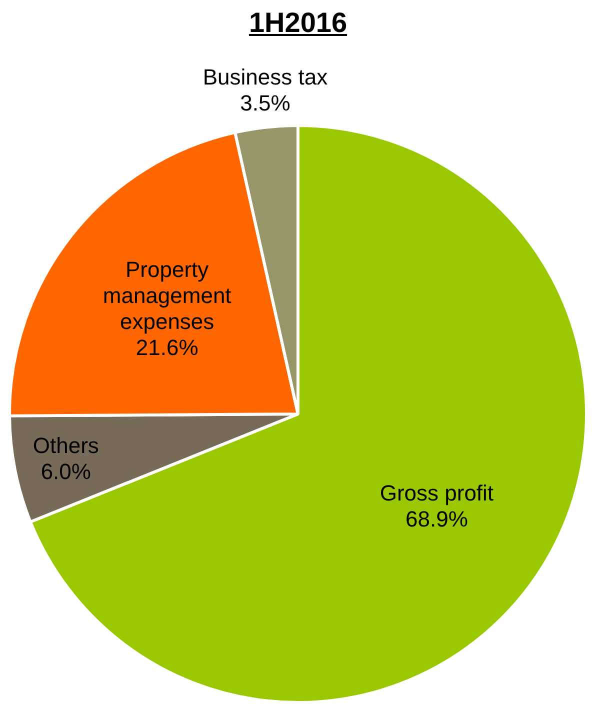 Image resolution: width=596 pixels, height=720 pixels. Describe the element at coordinates (65, 471) in the screenshot. I see `data-label: 6.0%` at that location.